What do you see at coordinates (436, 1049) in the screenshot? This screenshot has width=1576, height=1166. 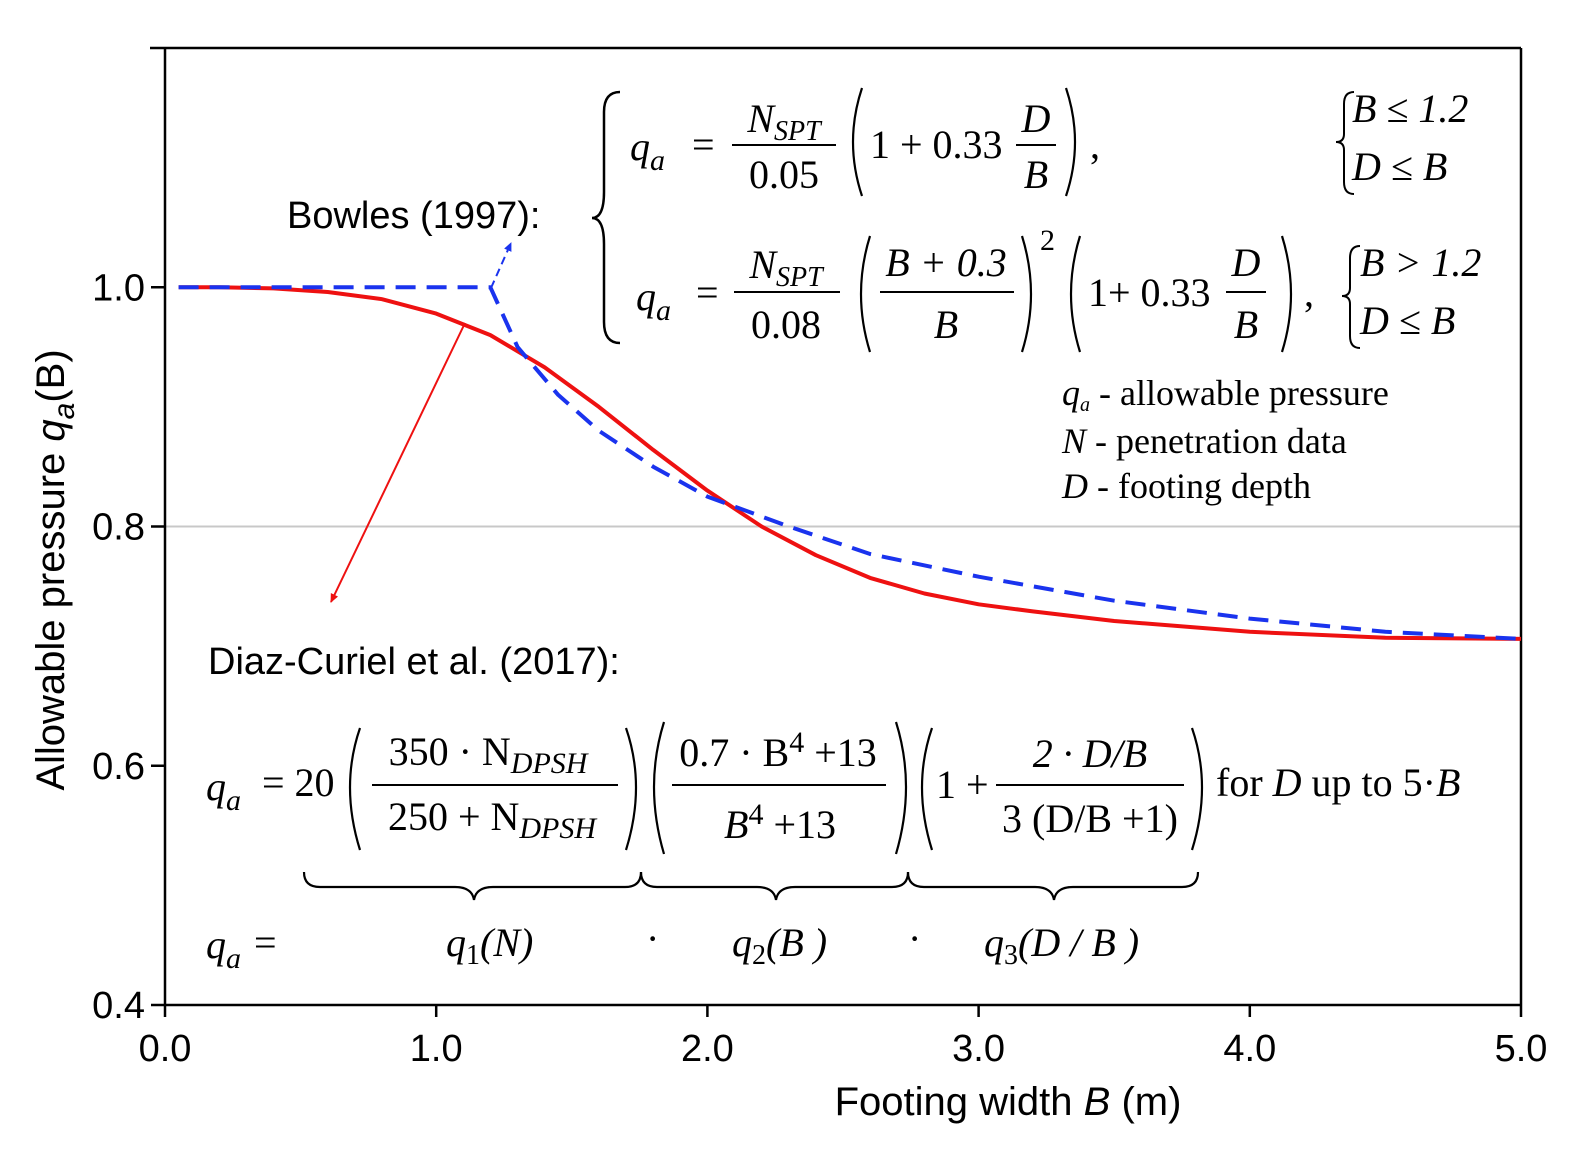 I see `x-tick-label: 1.0` at bounding box center [436, 1049].